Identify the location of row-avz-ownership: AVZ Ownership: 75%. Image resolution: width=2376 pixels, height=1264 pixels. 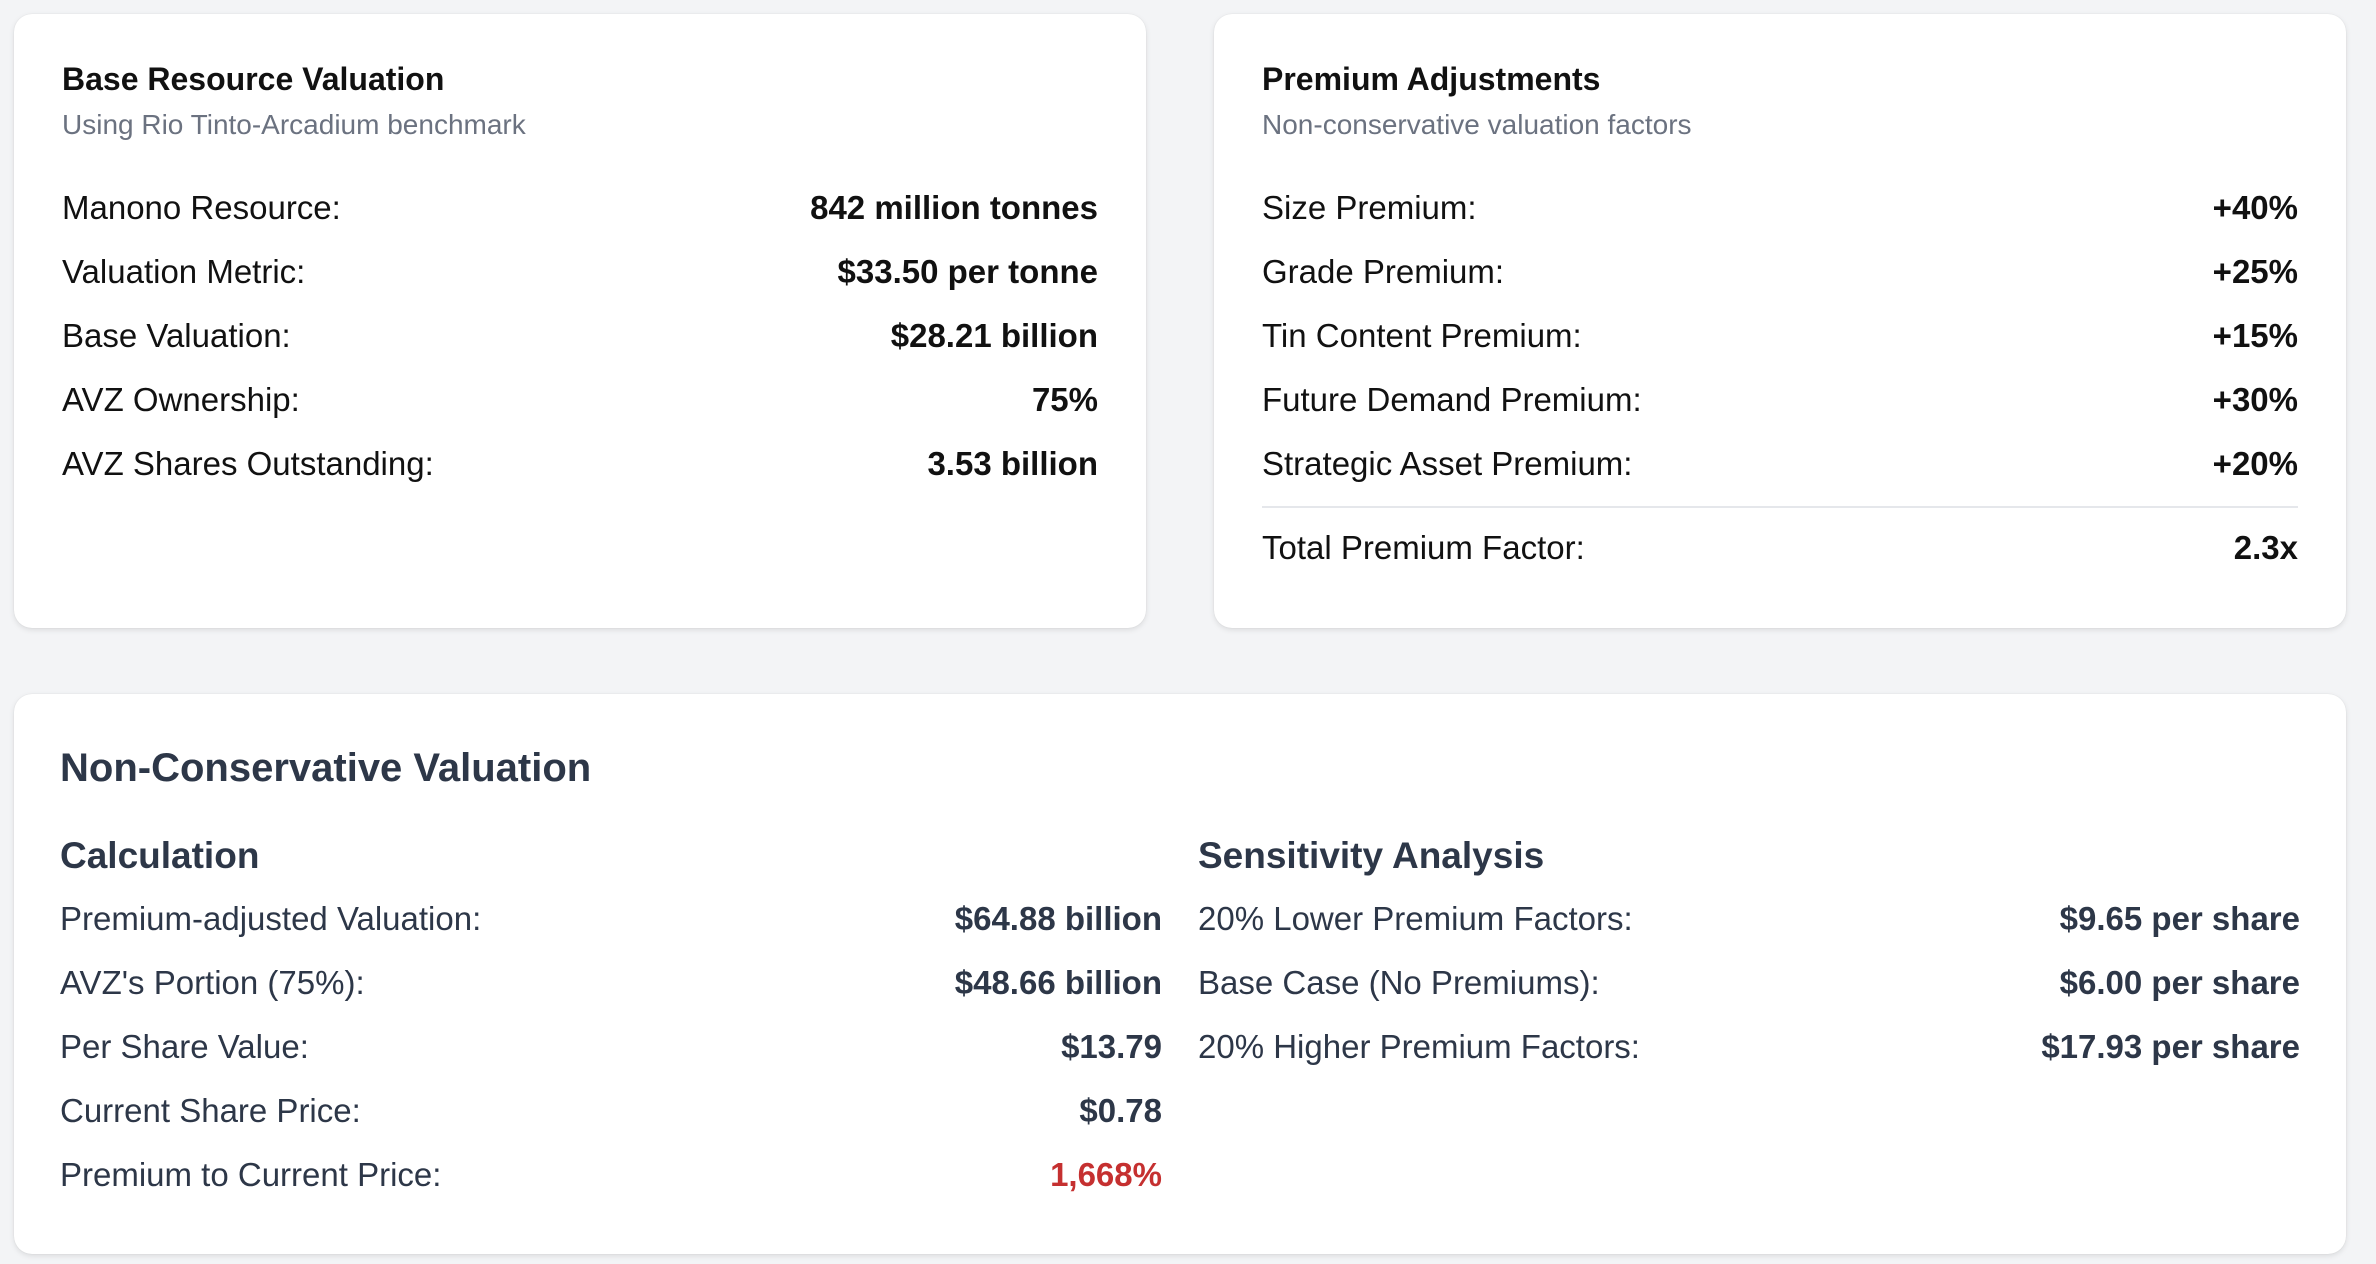
(580, 400).